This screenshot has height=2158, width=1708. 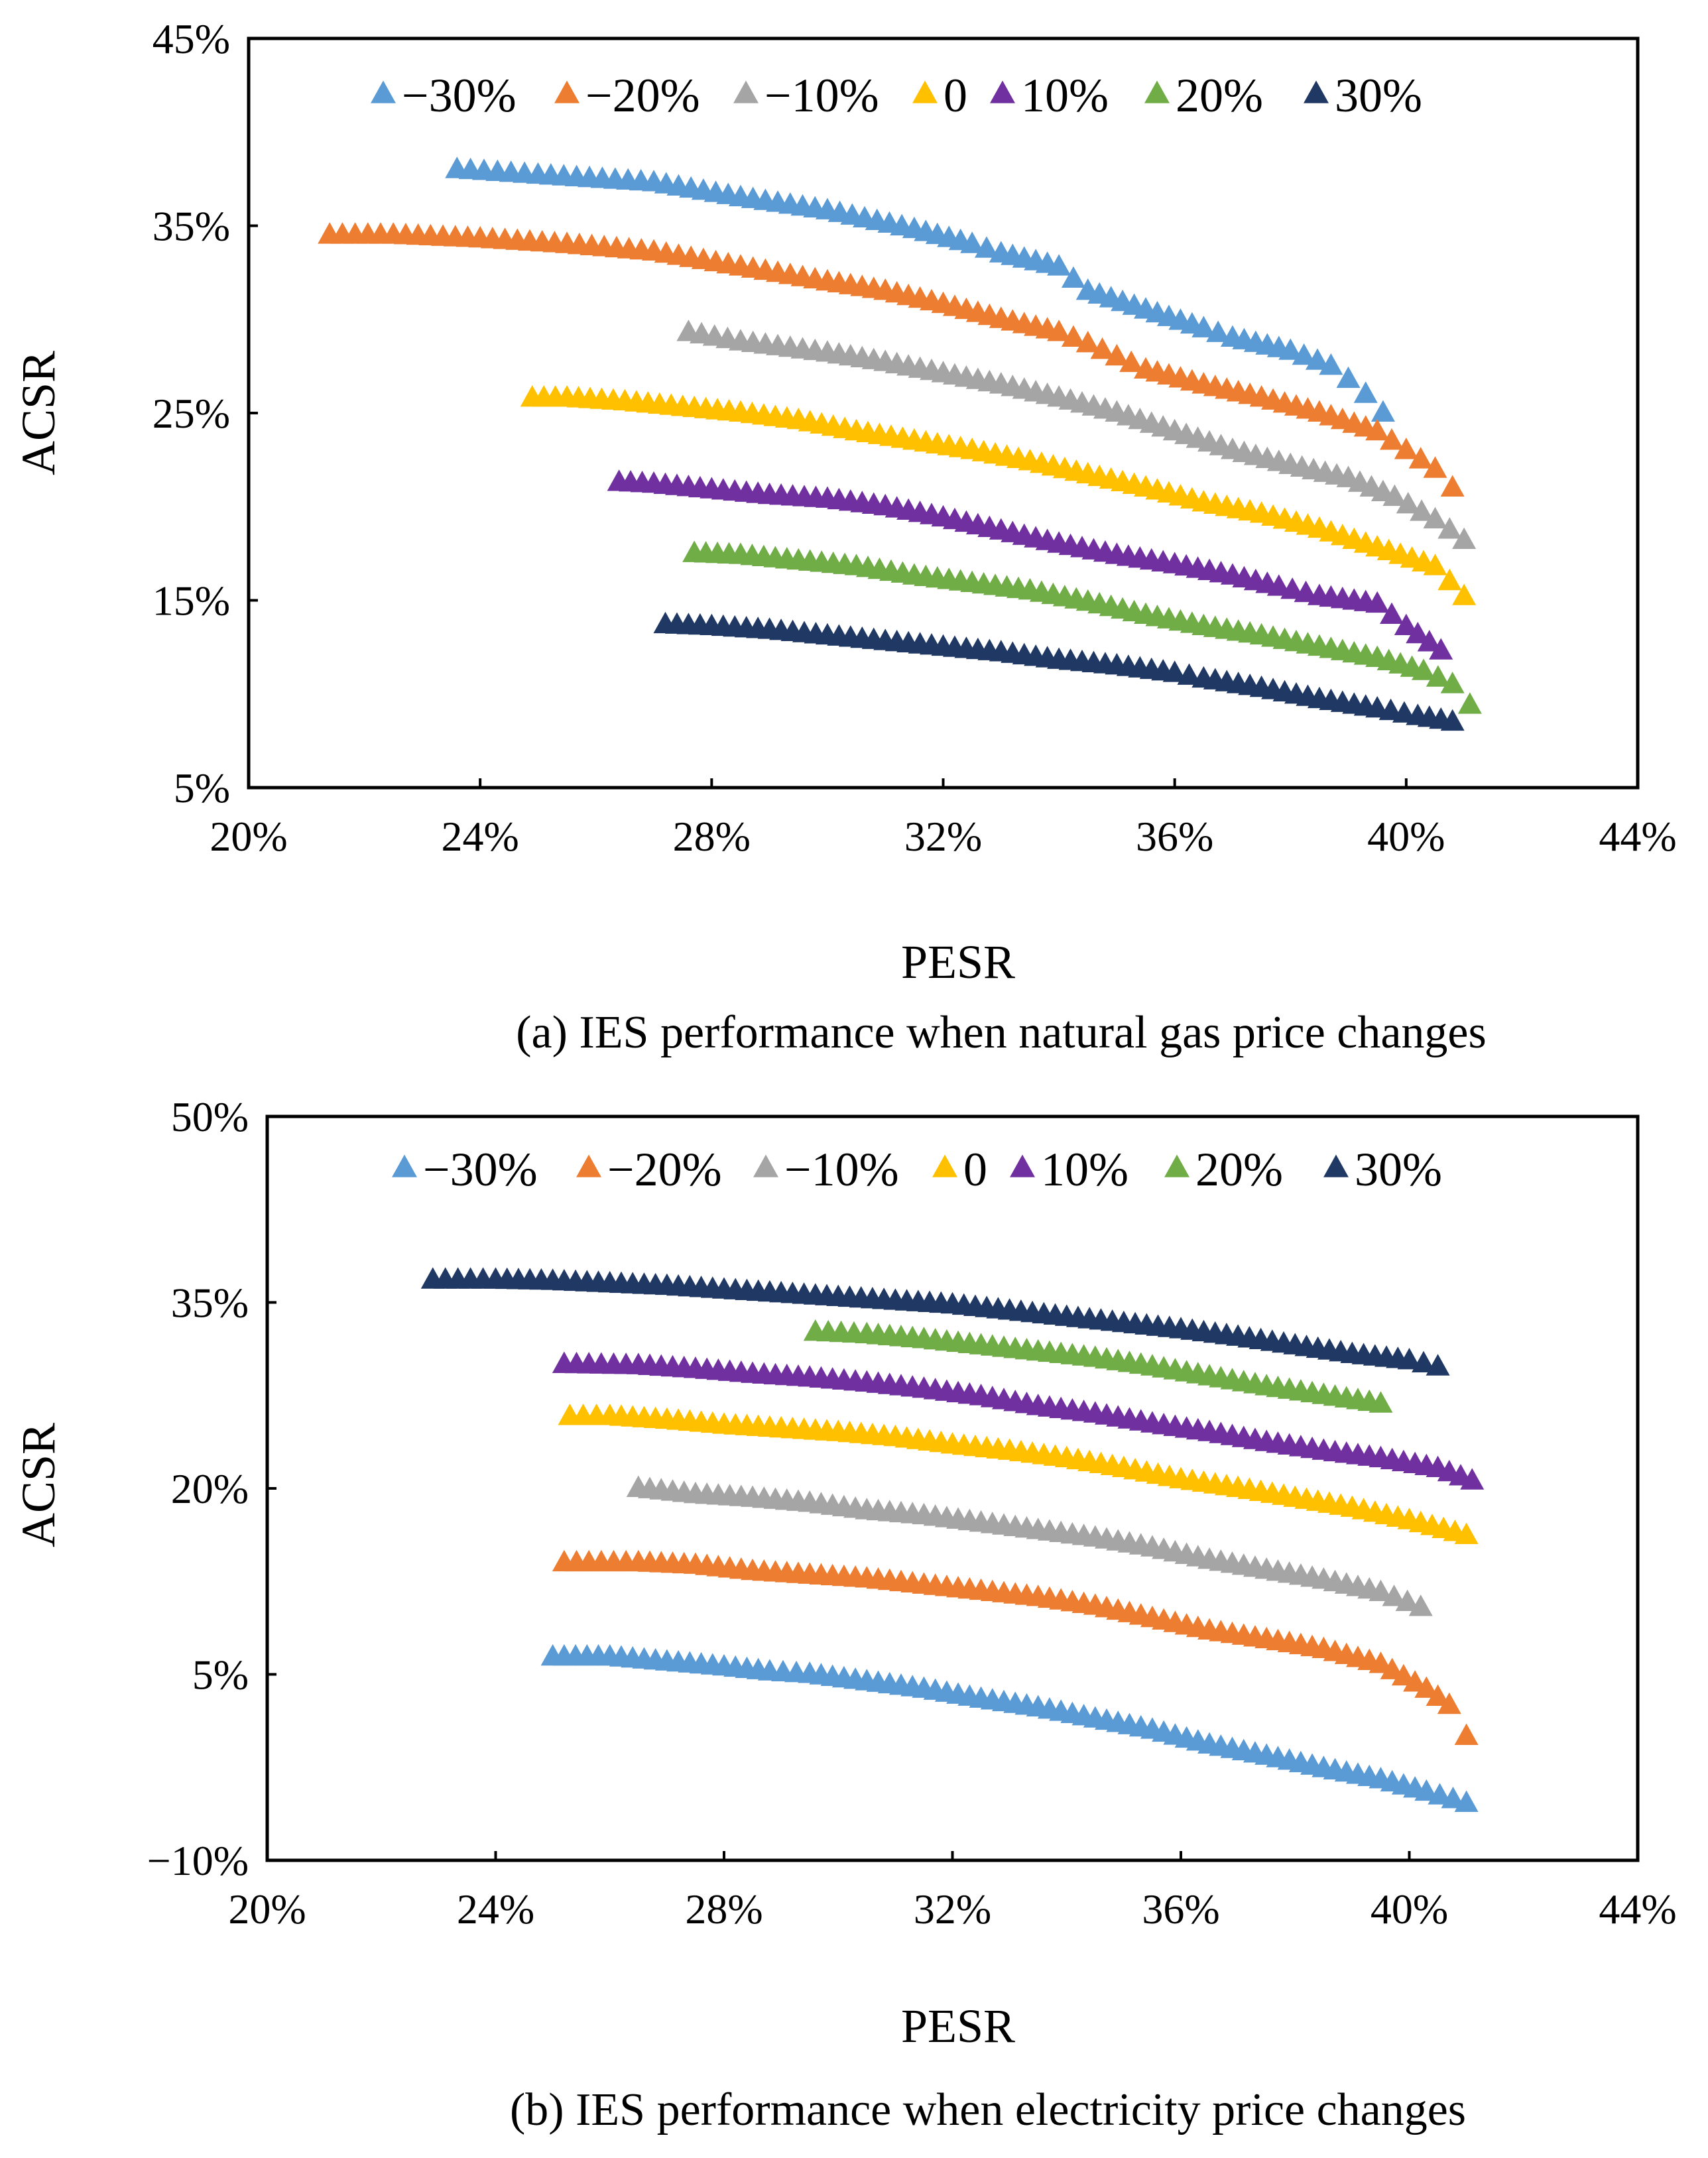 What do you see at coordinates (1098, 1366) in the screenshot?
I see `series-20pct-b` at bounding box center [1098, 1366].